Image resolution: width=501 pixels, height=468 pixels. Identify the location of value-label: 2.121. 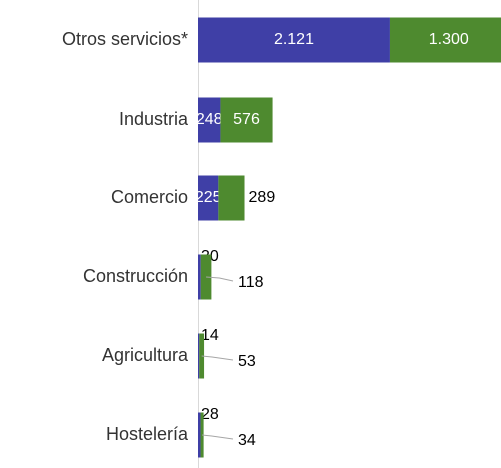
(294, 39).